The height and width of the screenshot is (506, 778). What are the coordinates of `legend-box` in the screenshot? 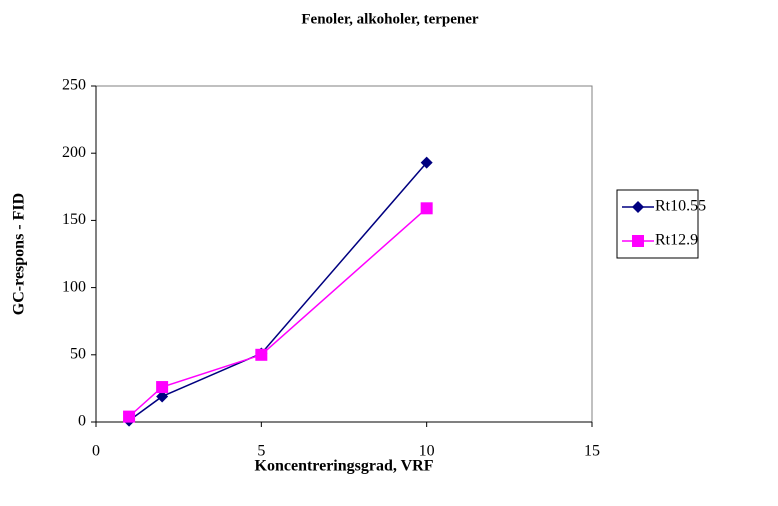 It's located at (657, 224).